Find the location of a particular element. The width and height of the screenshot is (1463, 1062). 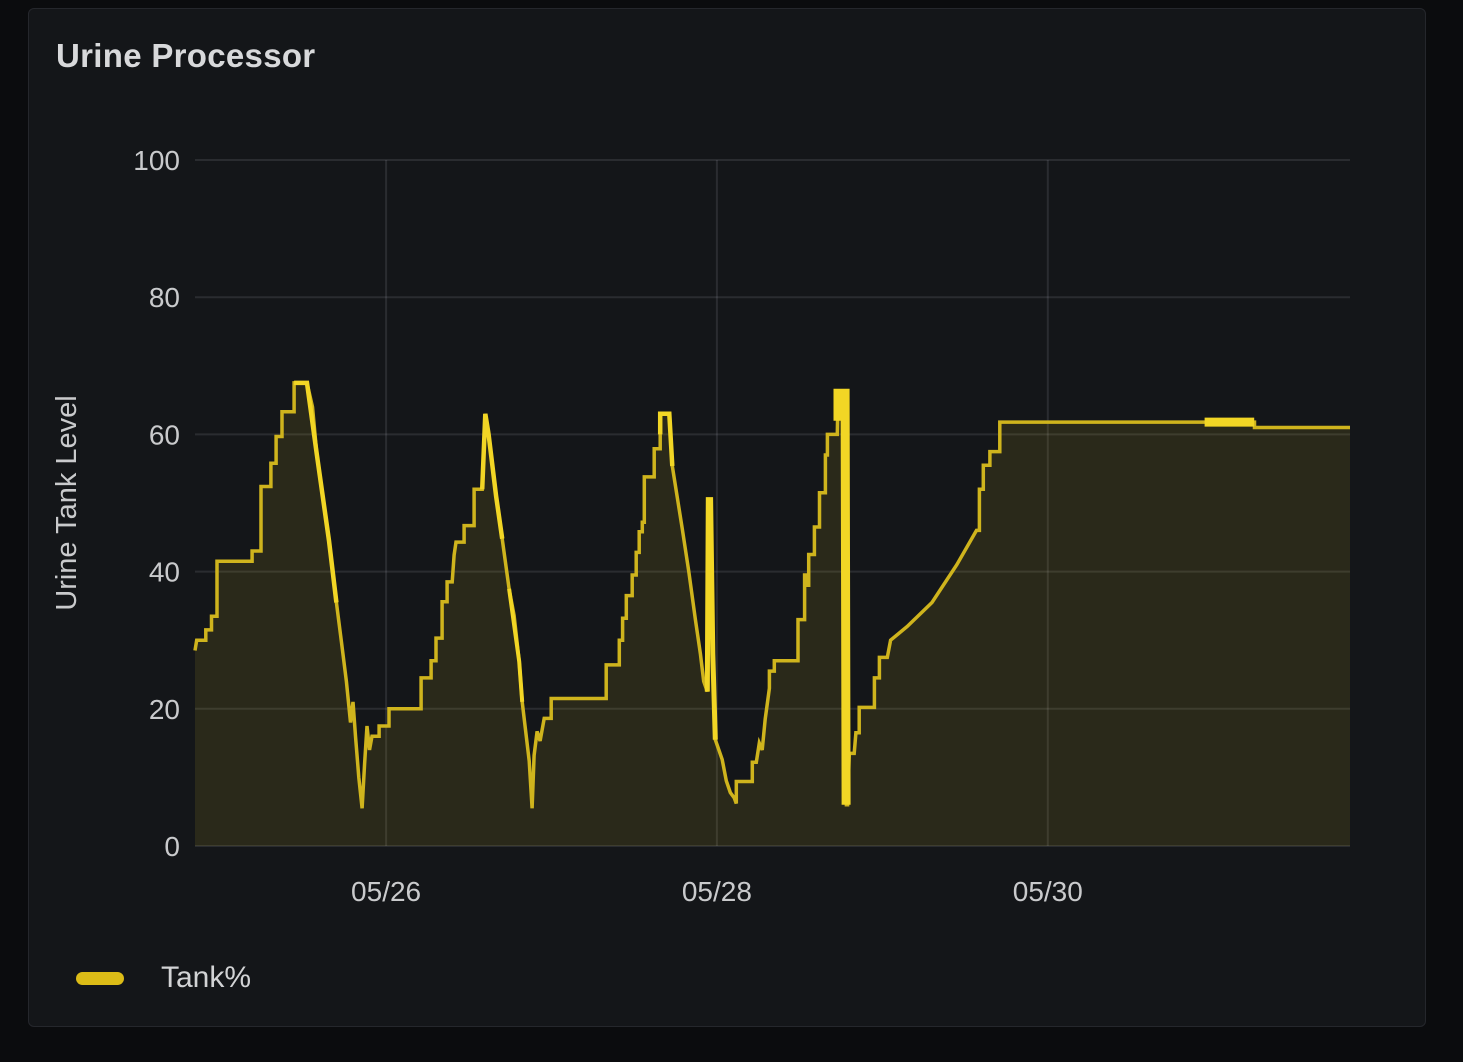

legend-label: Tank% is located at coordinates (206, 977).